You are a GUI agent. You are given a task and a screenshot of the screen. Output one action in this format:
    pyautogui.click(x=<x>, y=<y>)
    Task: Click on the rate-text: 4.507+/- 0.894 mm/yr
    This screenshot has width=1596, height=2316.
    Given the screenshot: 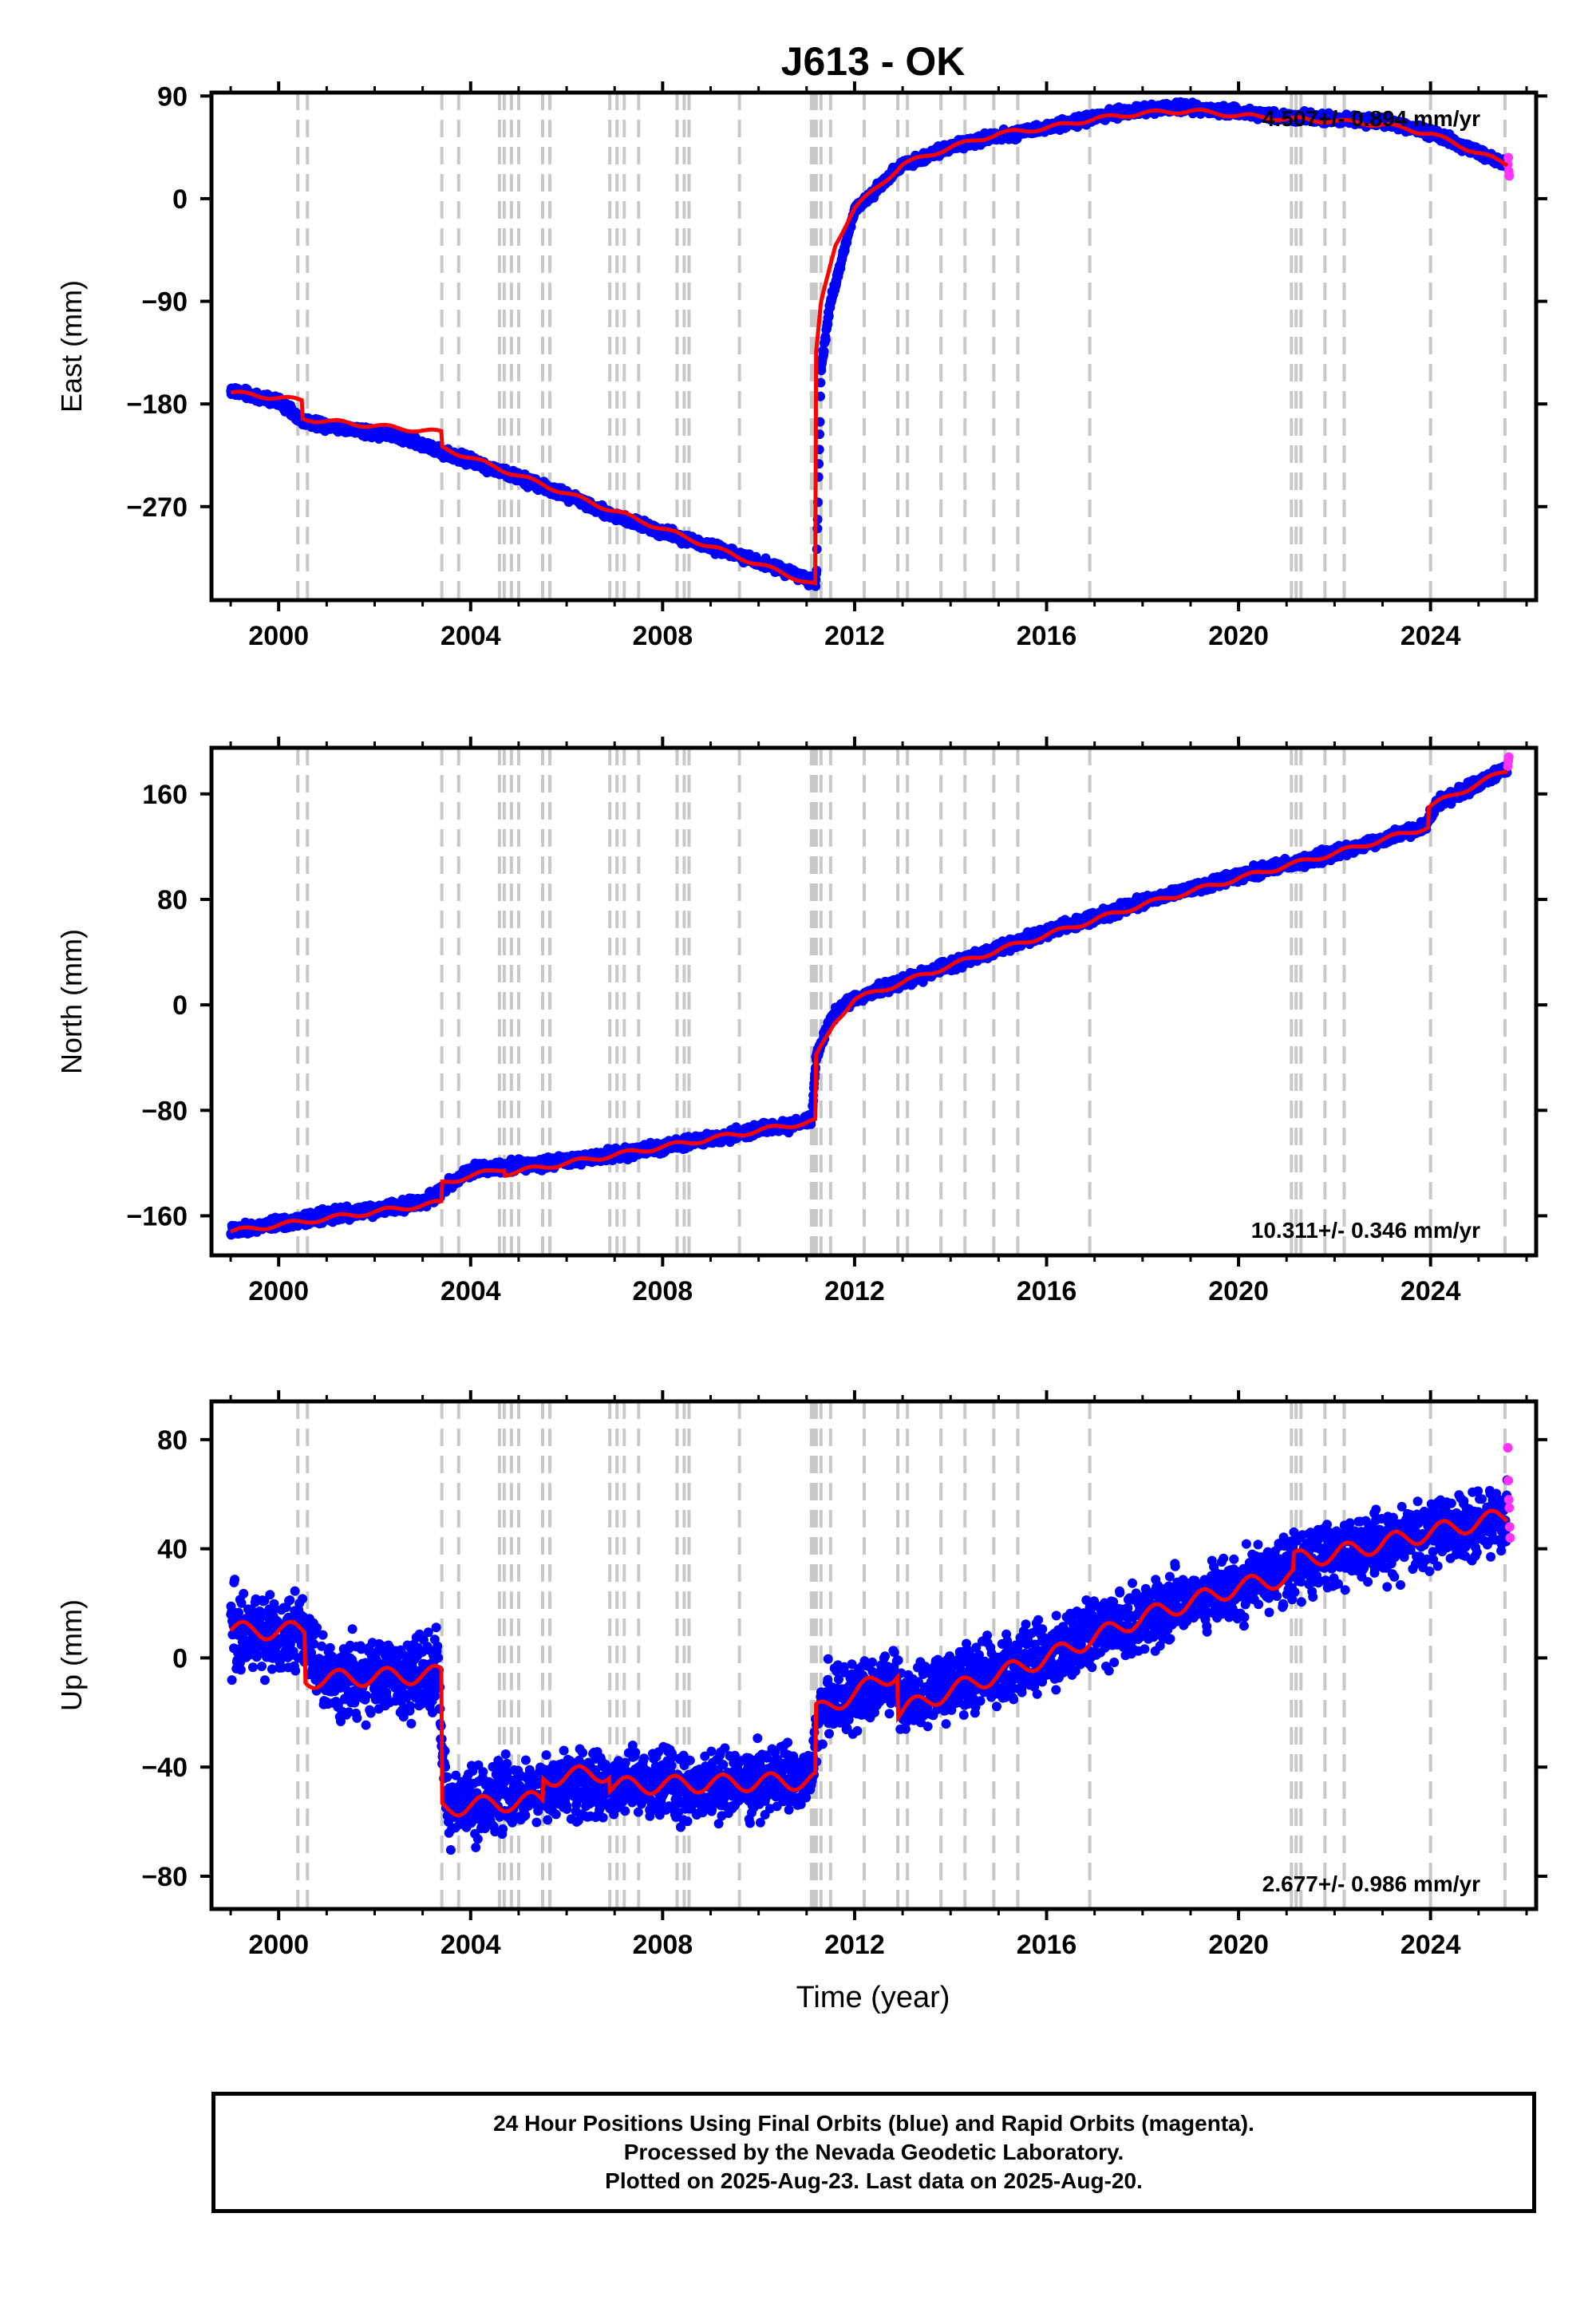 What is the action you would take?
    pyautogui.click(x=1371, y=118)
    